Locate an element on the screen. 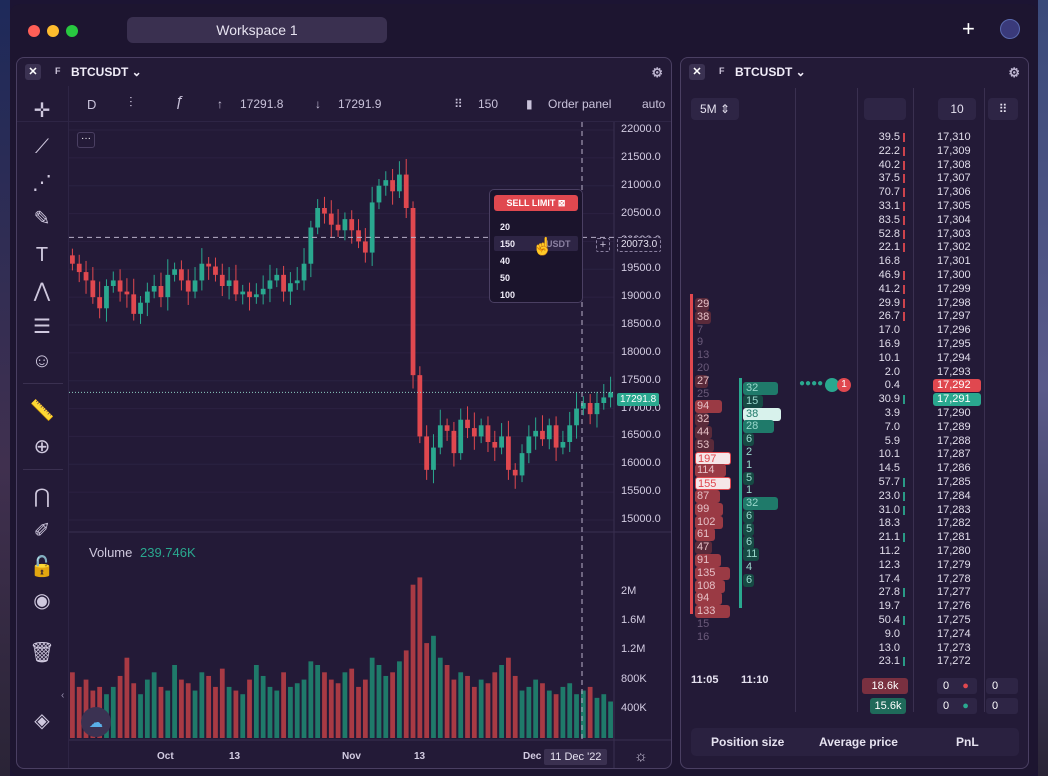 This screenshot has width=1048, height=776. price-level: 17,294 is located at coordinates (954, 357).